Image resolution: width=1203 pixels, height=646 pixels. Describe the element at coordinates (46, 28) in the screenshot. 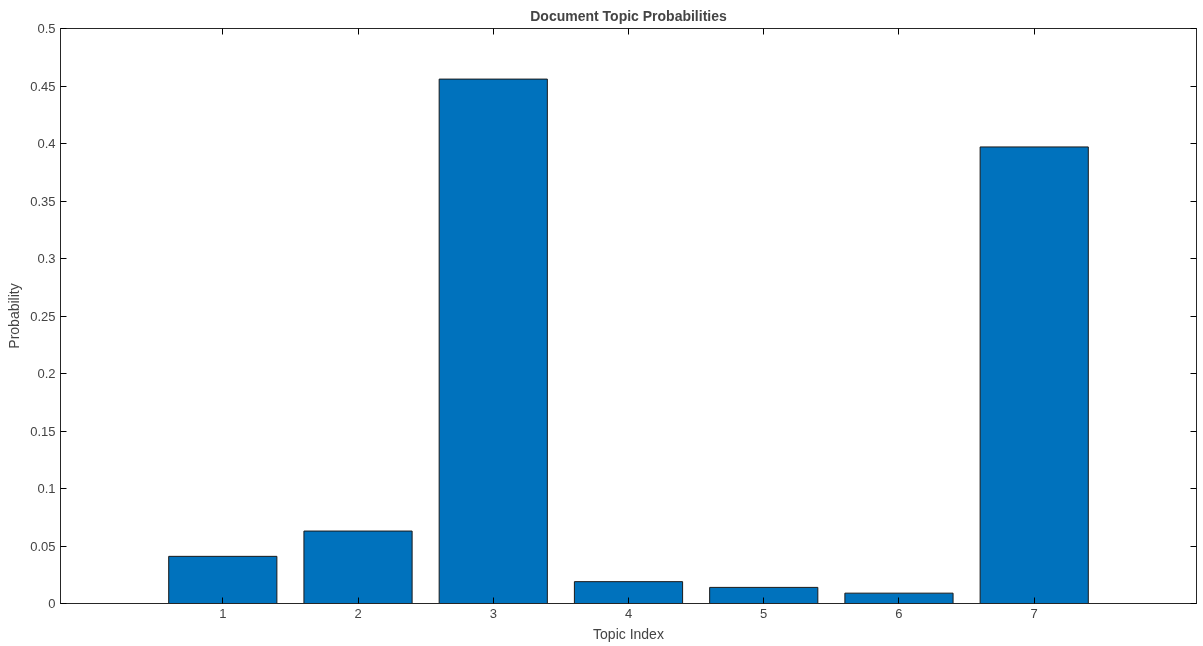

I see `y-tick-label: 0.5` at that location.